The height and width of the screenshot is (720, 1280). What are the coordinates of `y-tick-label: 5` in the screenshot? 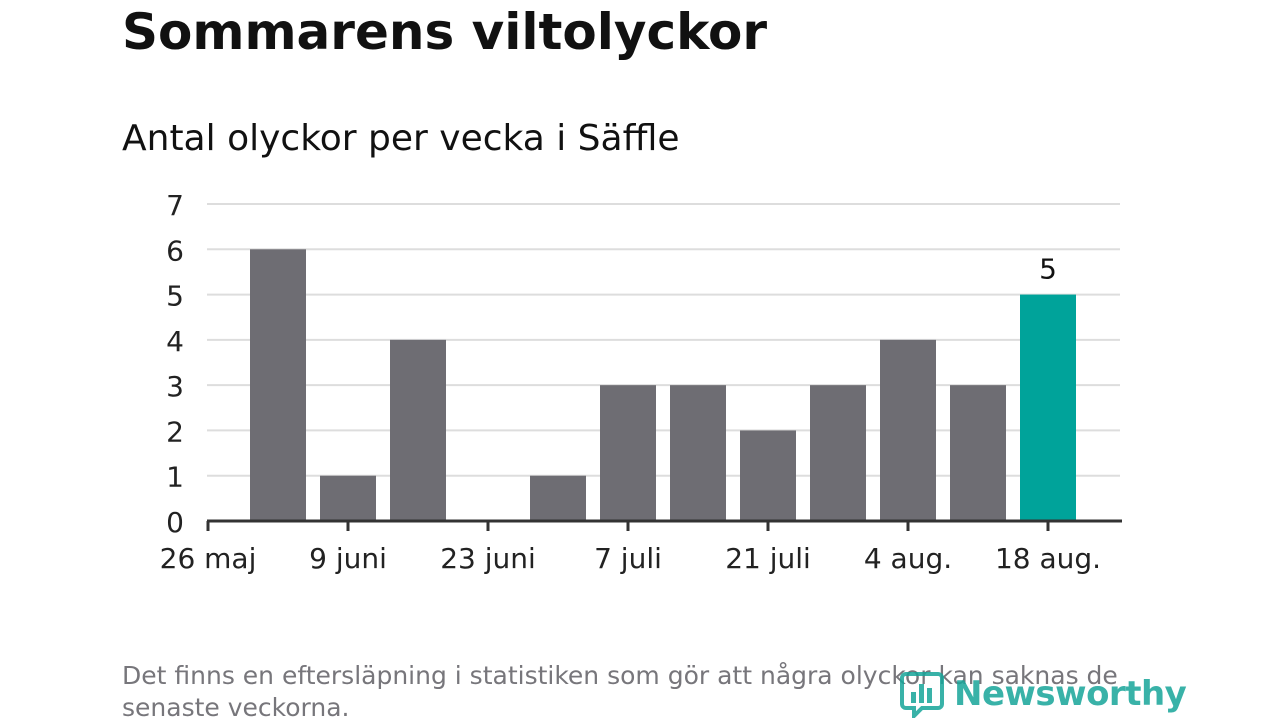 It's located at (175, 296).